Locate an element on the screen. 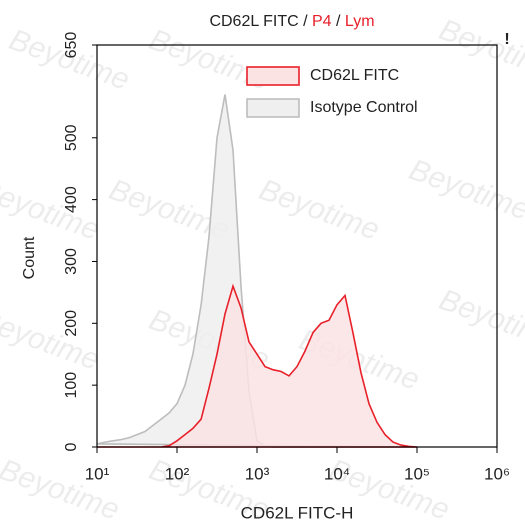 Image resolution: width=525 pixels, height=528 pixels. x-tick-label: 10⁴ is located at coordinates (337, 473).